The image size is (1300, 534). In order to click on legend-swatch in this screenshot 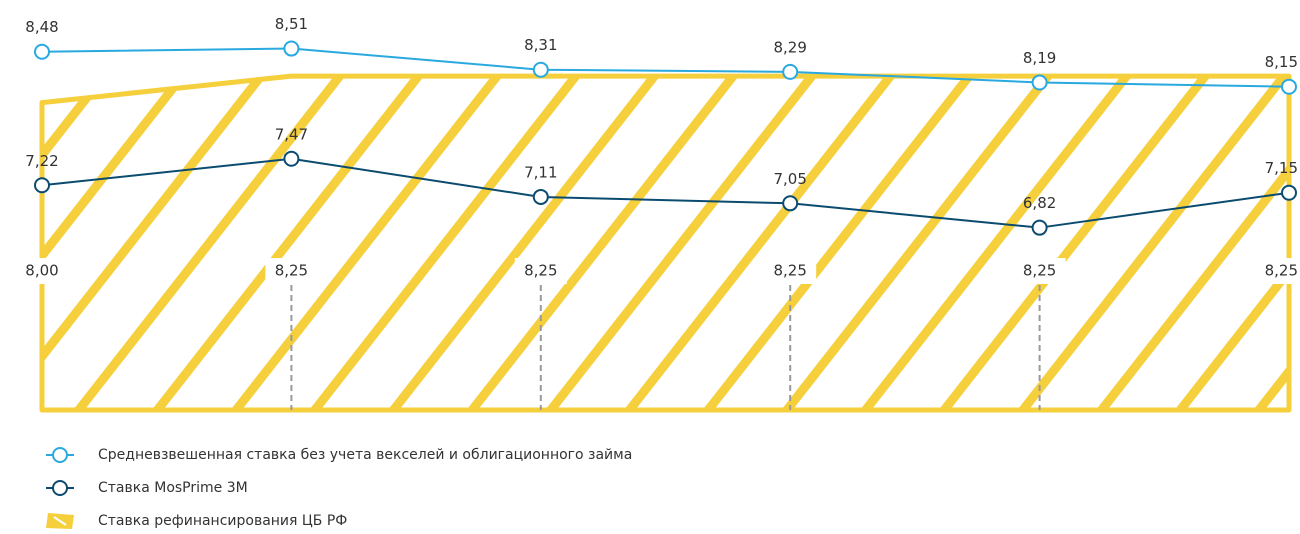, I will do `click(60, 521)`.